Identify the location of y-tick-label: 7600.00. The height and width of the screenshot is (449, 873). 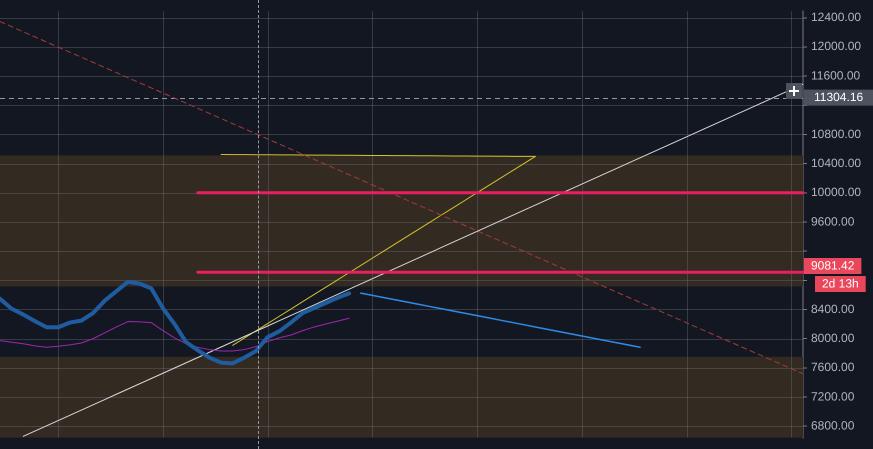
(833, 367).